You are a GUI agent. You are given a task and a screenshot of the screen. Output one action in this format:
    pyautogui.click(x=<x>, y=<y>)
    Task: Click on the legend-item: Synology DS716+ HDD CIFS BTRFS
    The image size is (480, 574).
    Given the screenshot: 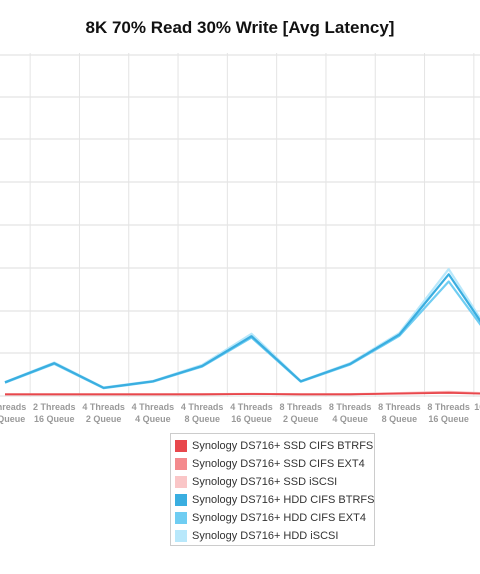 What is the action you would take?
    pyautogui.click(x=274, y=500)
    